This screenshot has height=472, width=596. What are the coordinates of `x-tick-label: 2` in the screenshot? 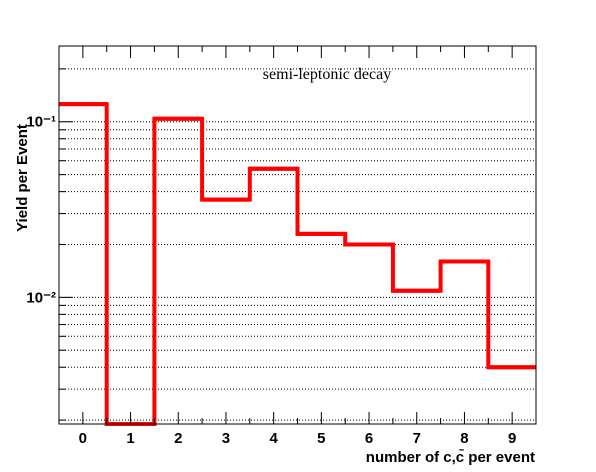 It's located at (178, 438).